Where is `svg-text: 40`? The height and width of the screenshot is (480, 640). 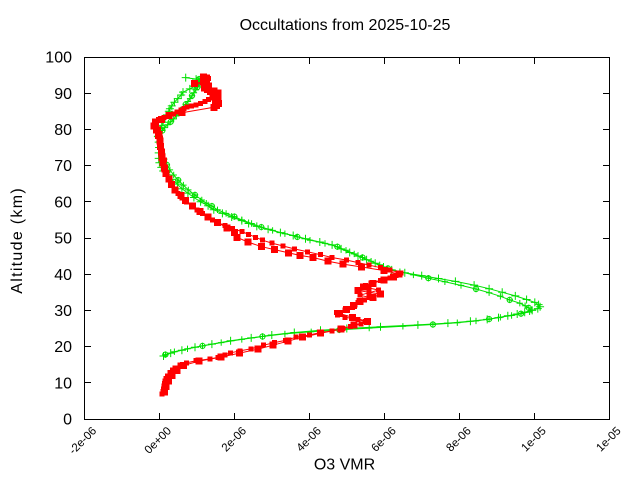
svg-text: 40 is located at coordinates (63, 275).